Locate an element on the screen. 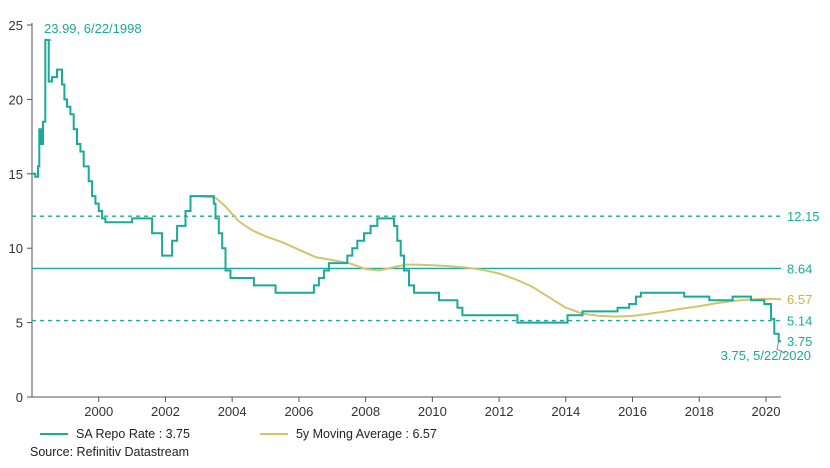 Image resolution: width=830 pixels, height=468 pixels. end-label-moving-average: 6.57 is located at coordinates (799, 299).